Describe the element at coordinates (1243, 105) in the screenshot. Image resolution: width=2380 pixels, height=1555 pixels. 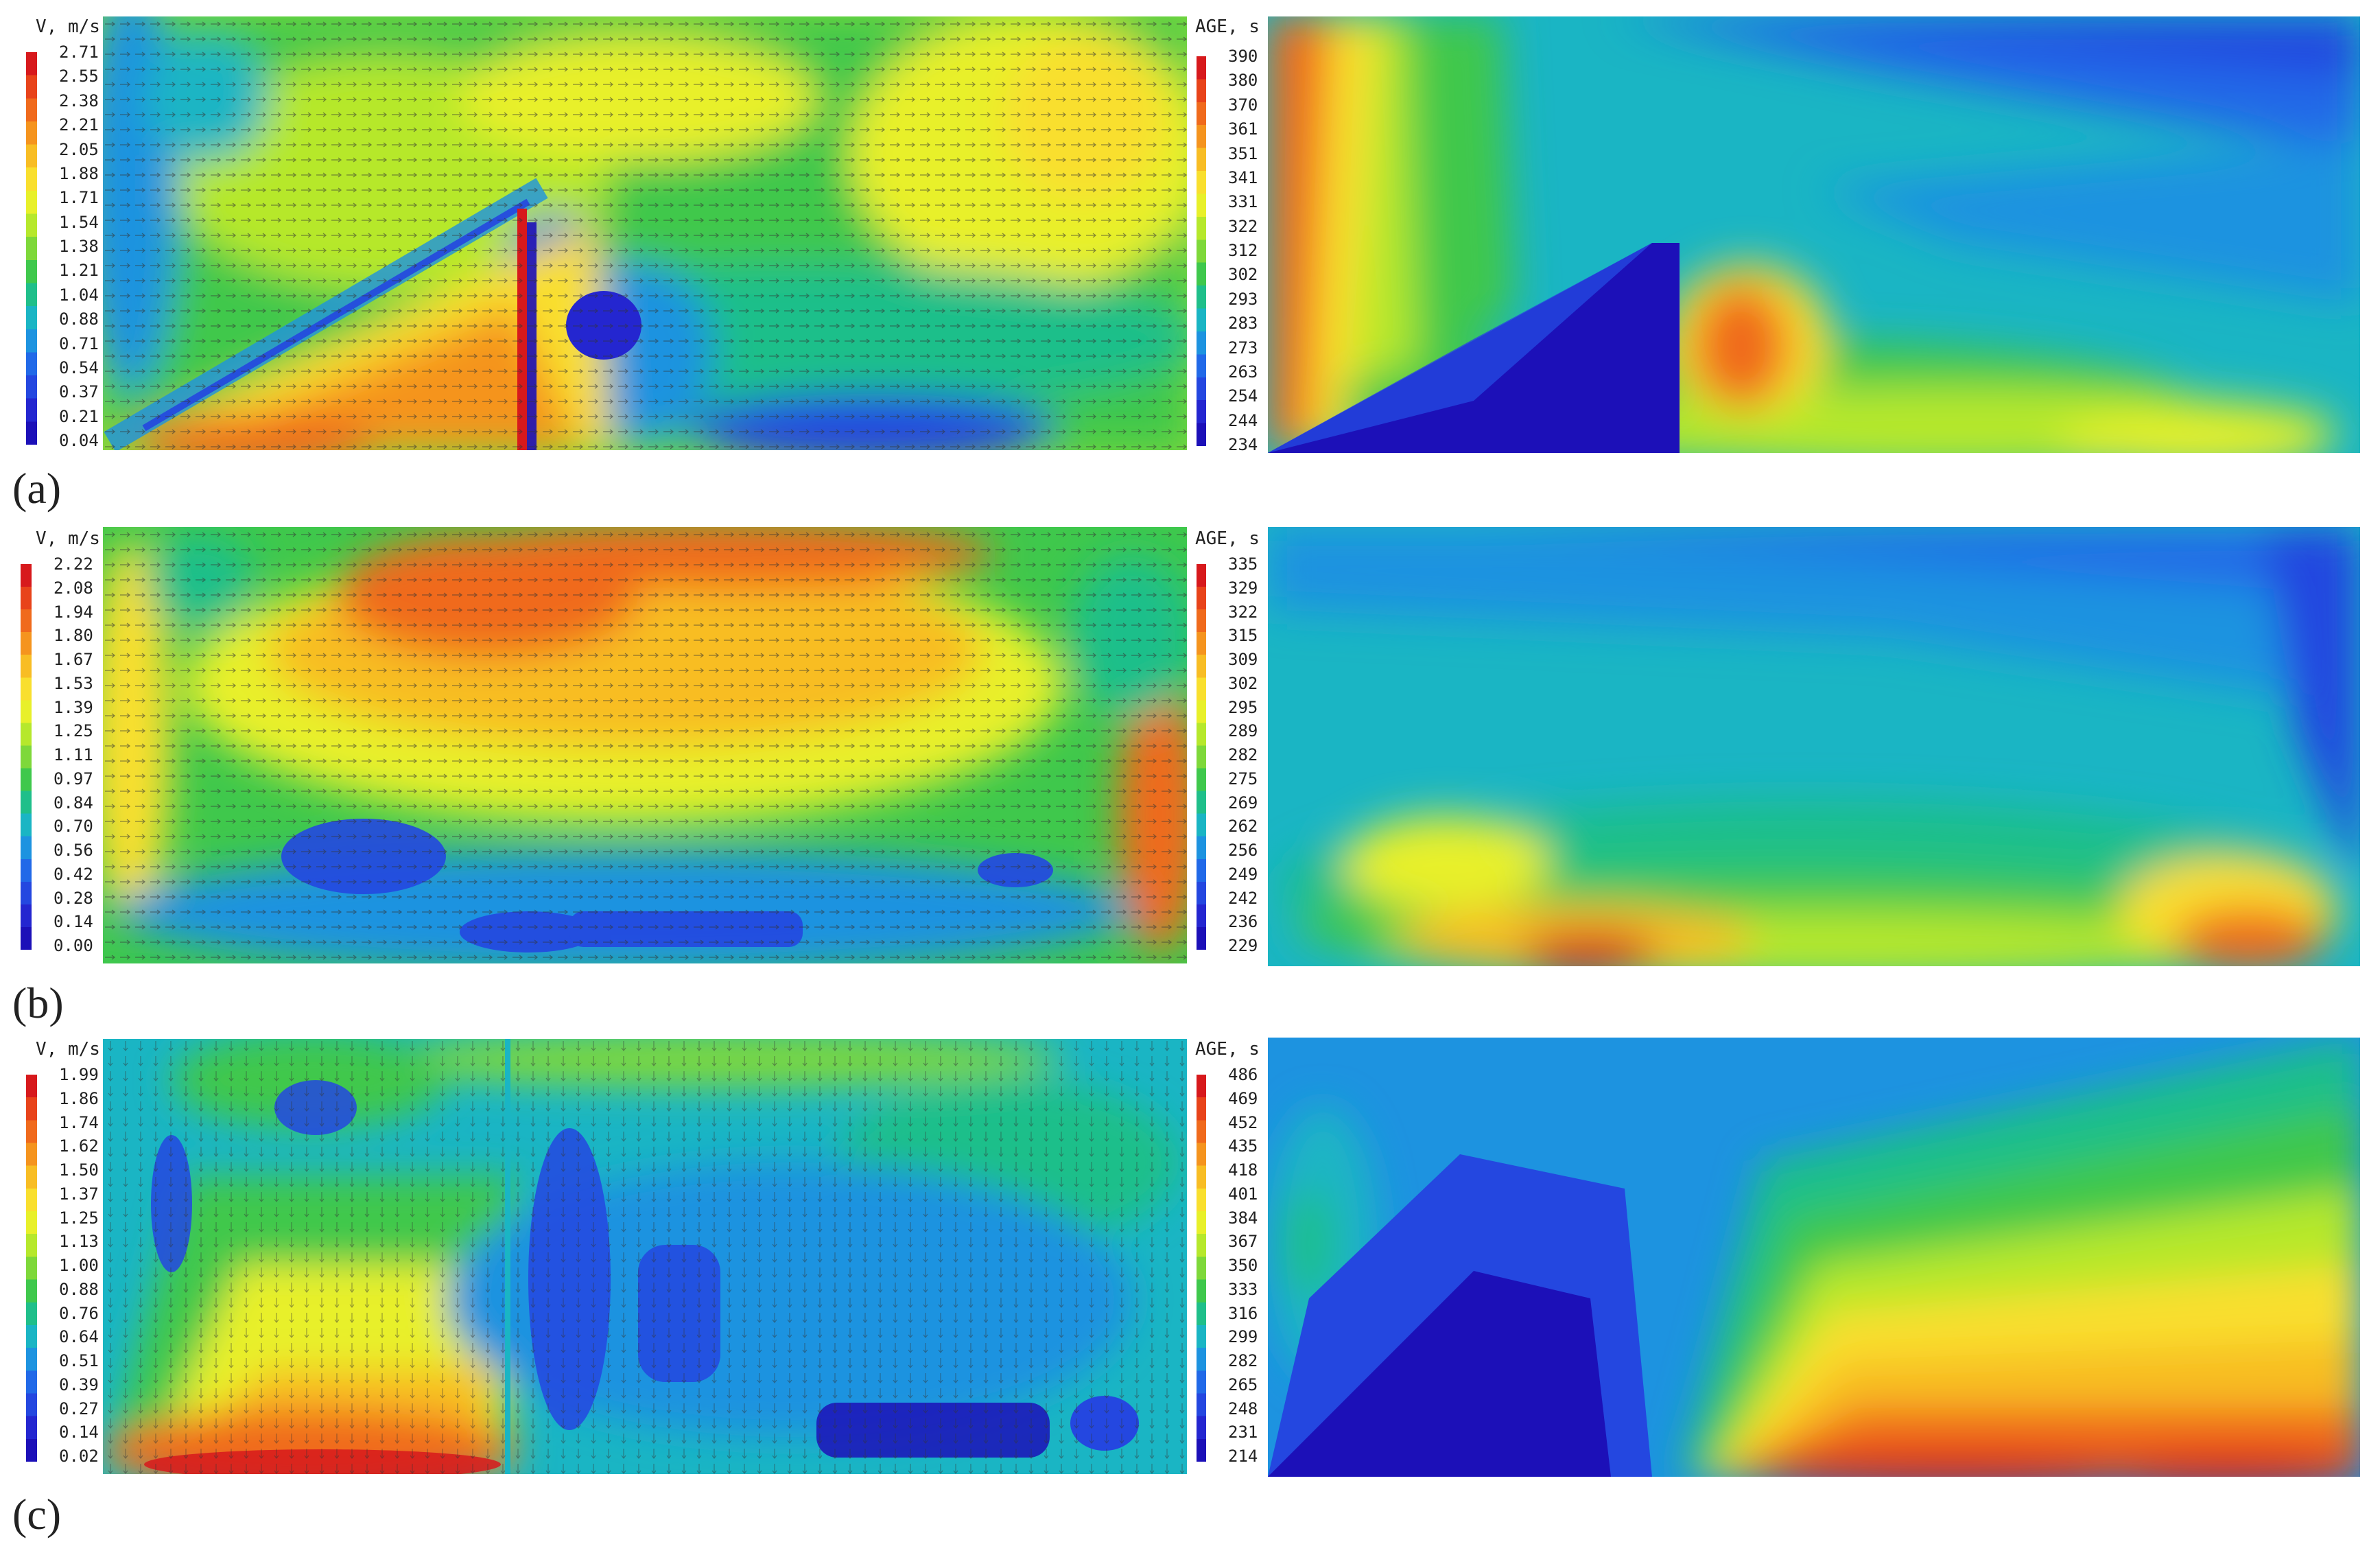
I see `colorbar-tick-label: 370` at that location.